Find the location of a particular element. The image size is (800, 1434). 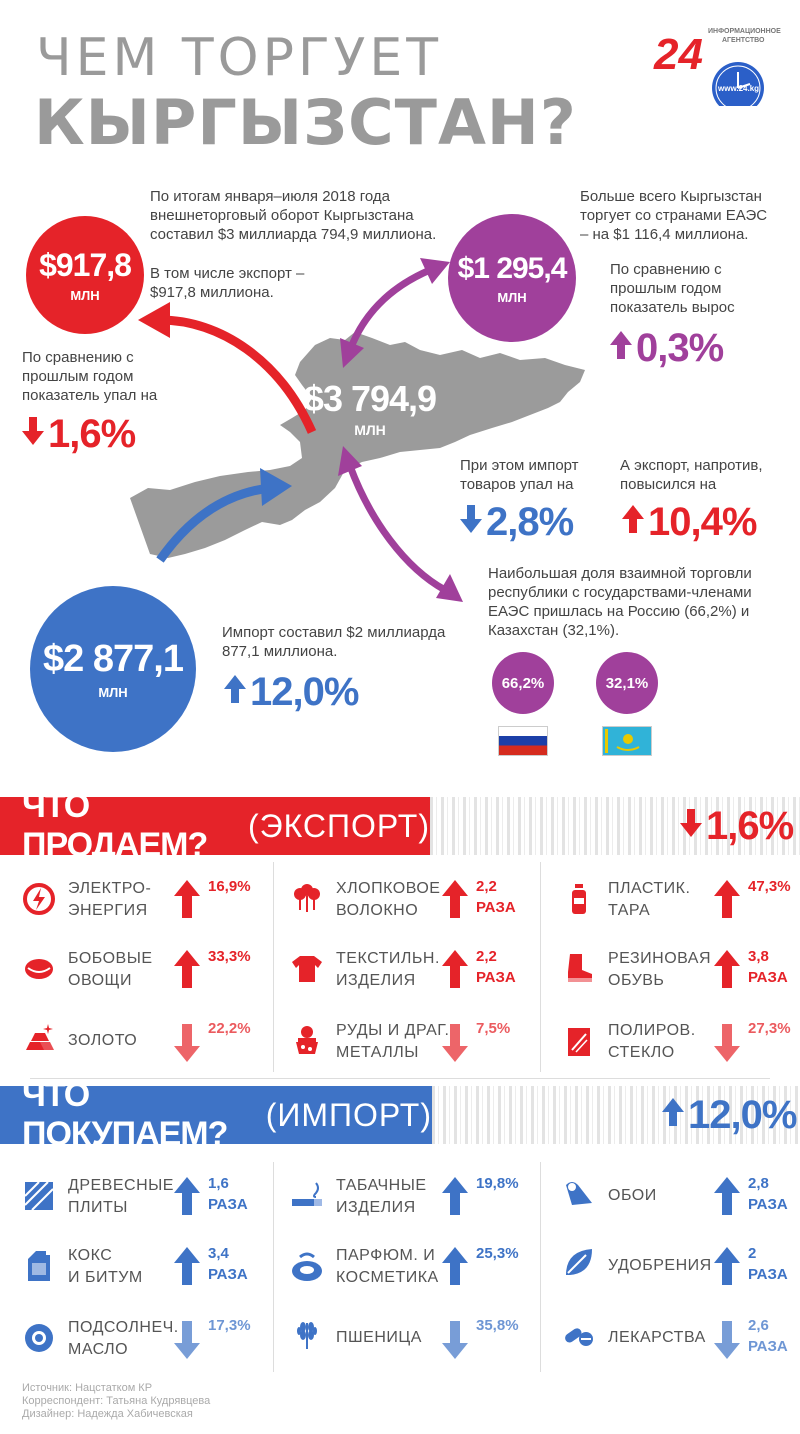

item-lightning: ЭЛЕКТРО- ЭНЕРГИЯ 16,9% is located at coordinates (142, 908).